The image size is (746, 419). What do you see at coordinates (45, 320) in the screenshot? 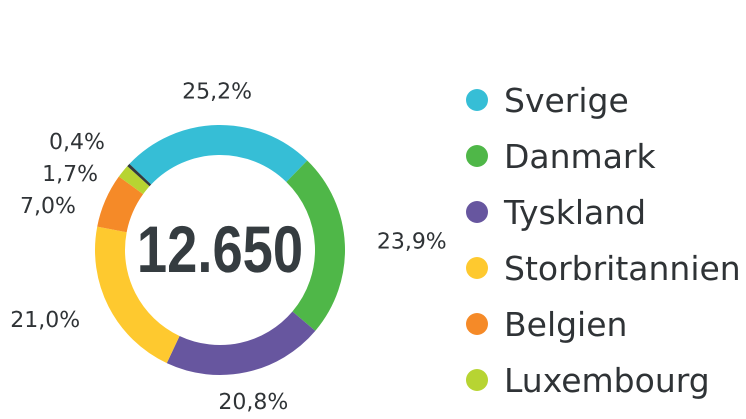
I see `data-label: 21,0%` at bounding box center [45, 320].